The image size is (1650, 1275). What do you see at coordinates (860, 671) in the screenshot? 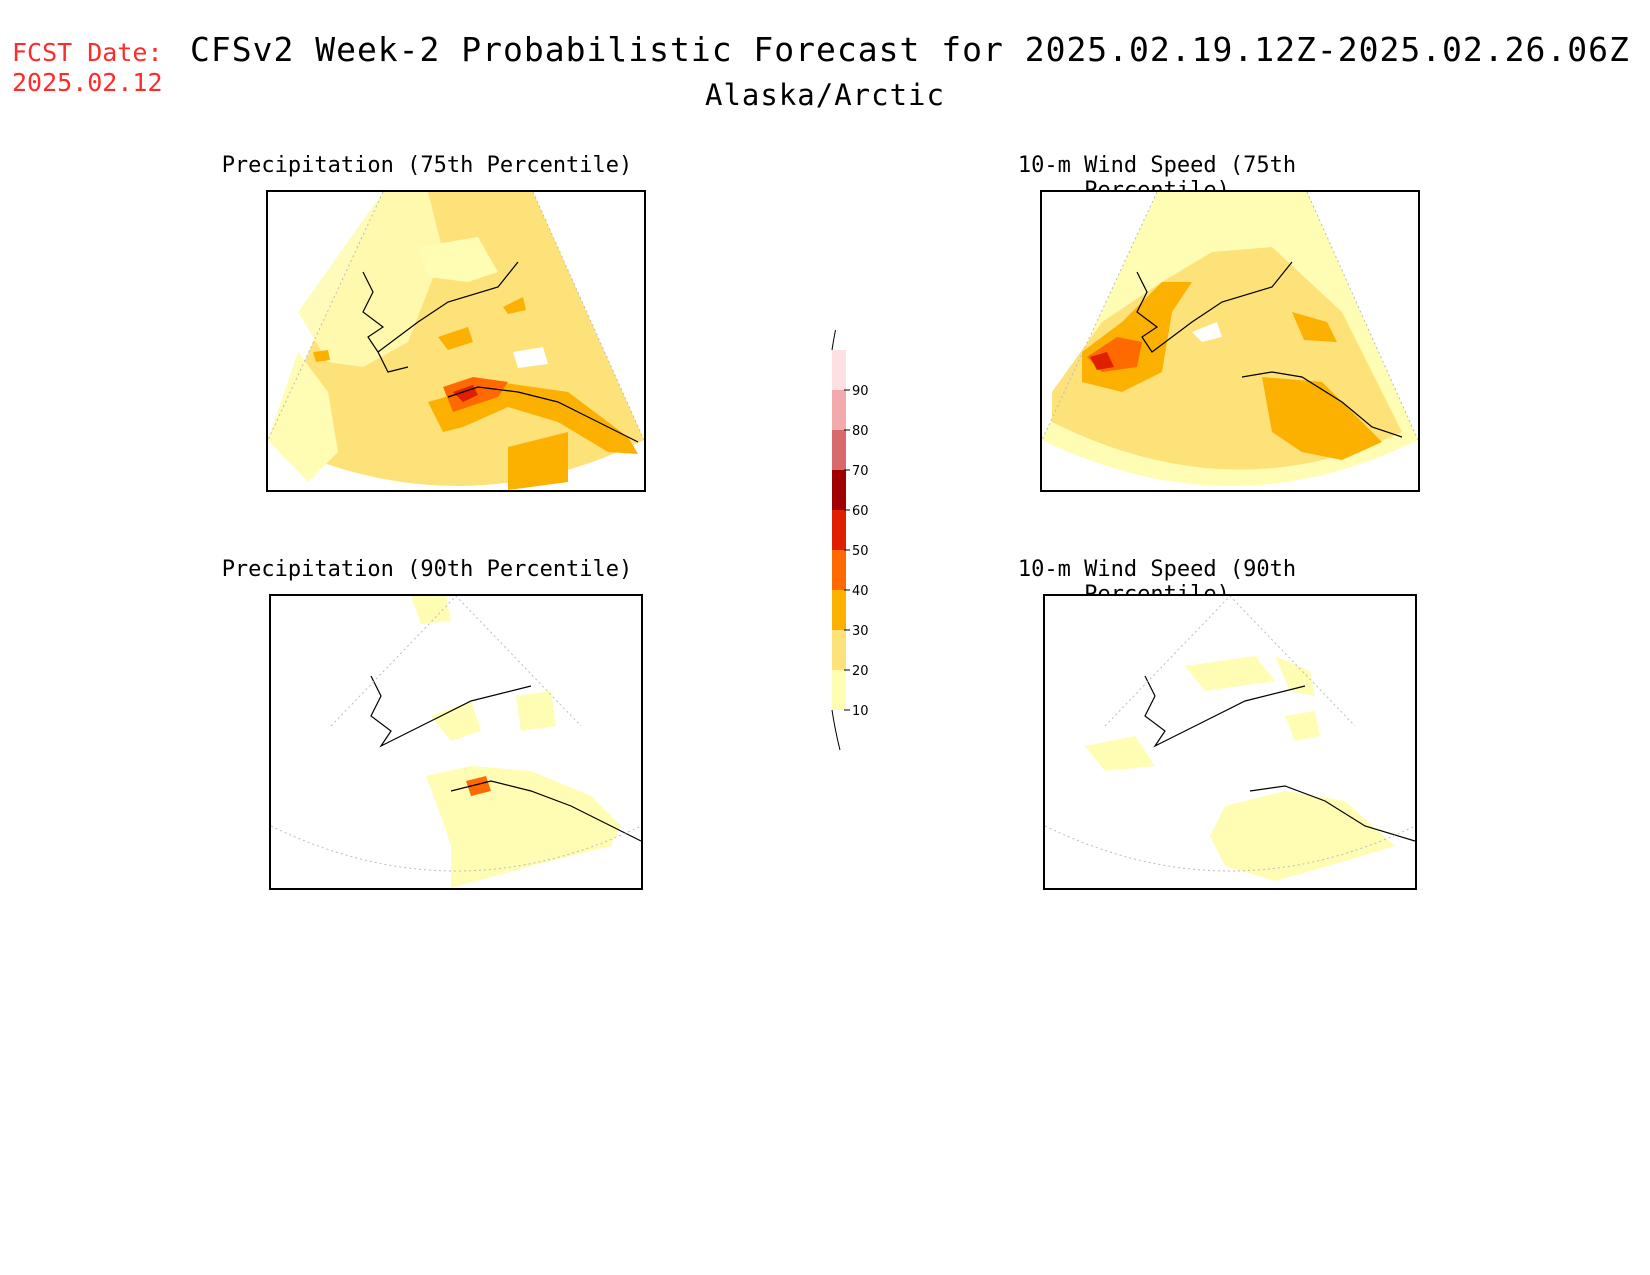
I see `colorbar-tick-label: 20` at bounding box center [860, 671].